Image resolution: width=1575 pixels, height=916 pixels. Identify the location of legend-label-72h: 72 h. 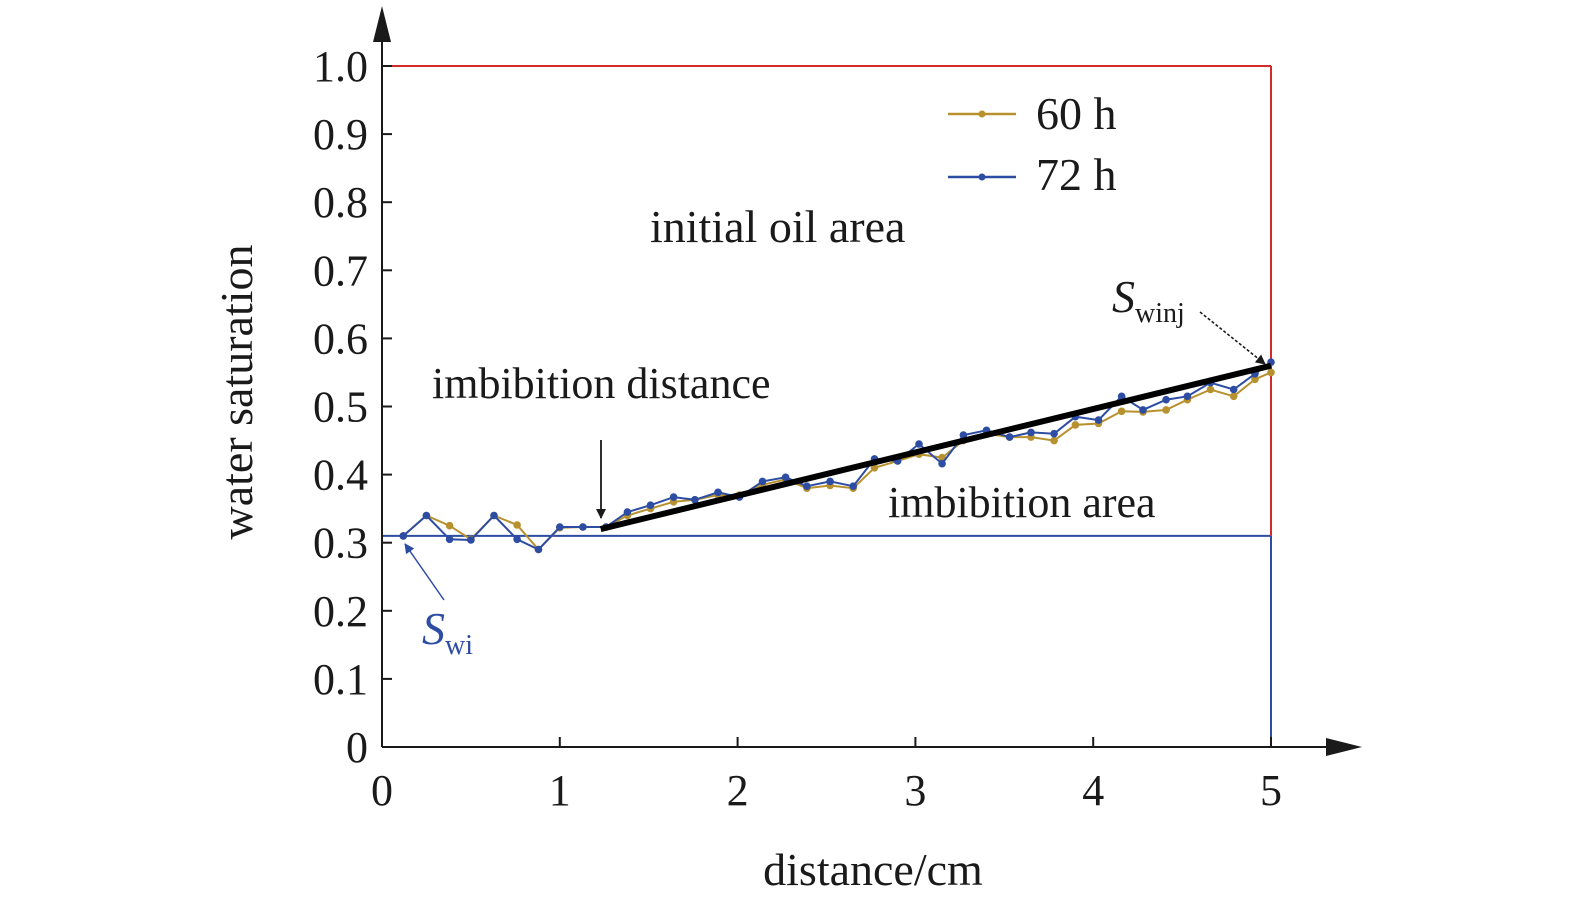
(1076, 174).